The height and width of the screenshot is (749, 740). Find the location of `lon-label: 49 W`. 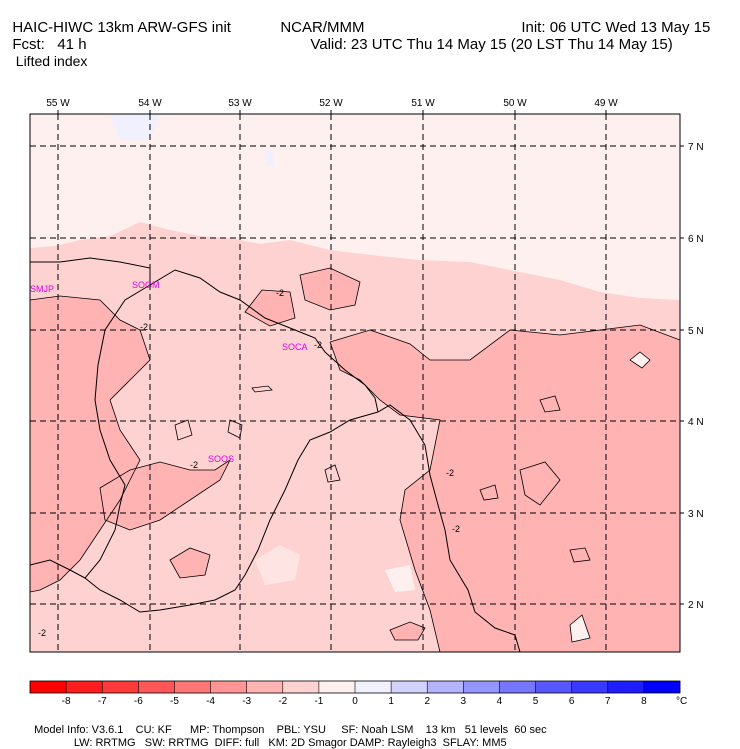

lon-label: 49 W is located at coordinates (606, 103).